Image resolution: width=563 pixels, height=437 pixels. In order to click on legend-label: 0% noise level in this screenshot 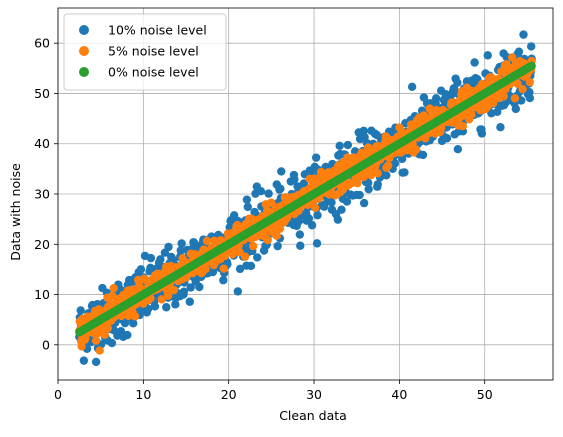, I will do `click(153, 72)`.